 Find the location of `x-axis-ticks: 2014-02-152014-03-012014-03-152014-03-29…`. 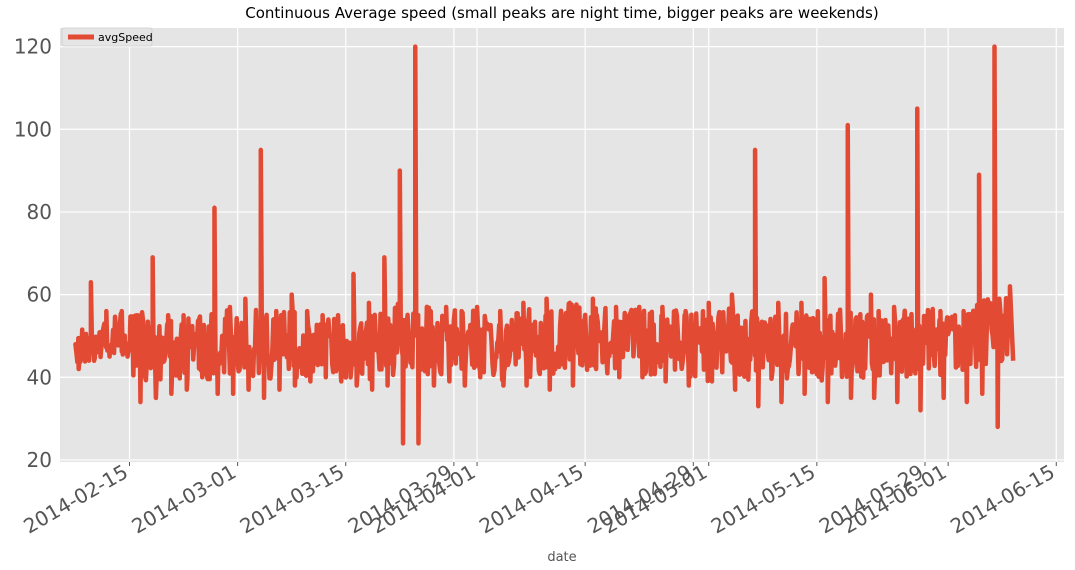

x-axis-ticks: 2014-02-152014-03-012014-03-152014-03-29… is located at coordinates (538, 499).